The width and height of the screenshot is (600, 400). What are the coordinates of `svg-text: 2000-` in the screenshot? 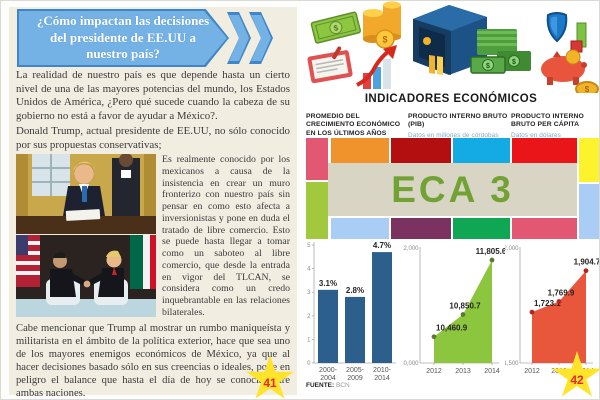 It's located at (328, 370).